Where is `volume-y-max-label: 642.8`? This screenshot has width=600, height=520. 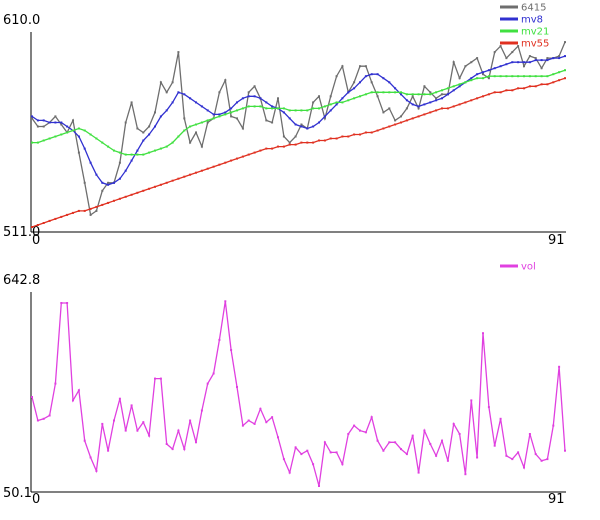
volume-y-max-label: 642.8 is located at coordinates (21, 280).